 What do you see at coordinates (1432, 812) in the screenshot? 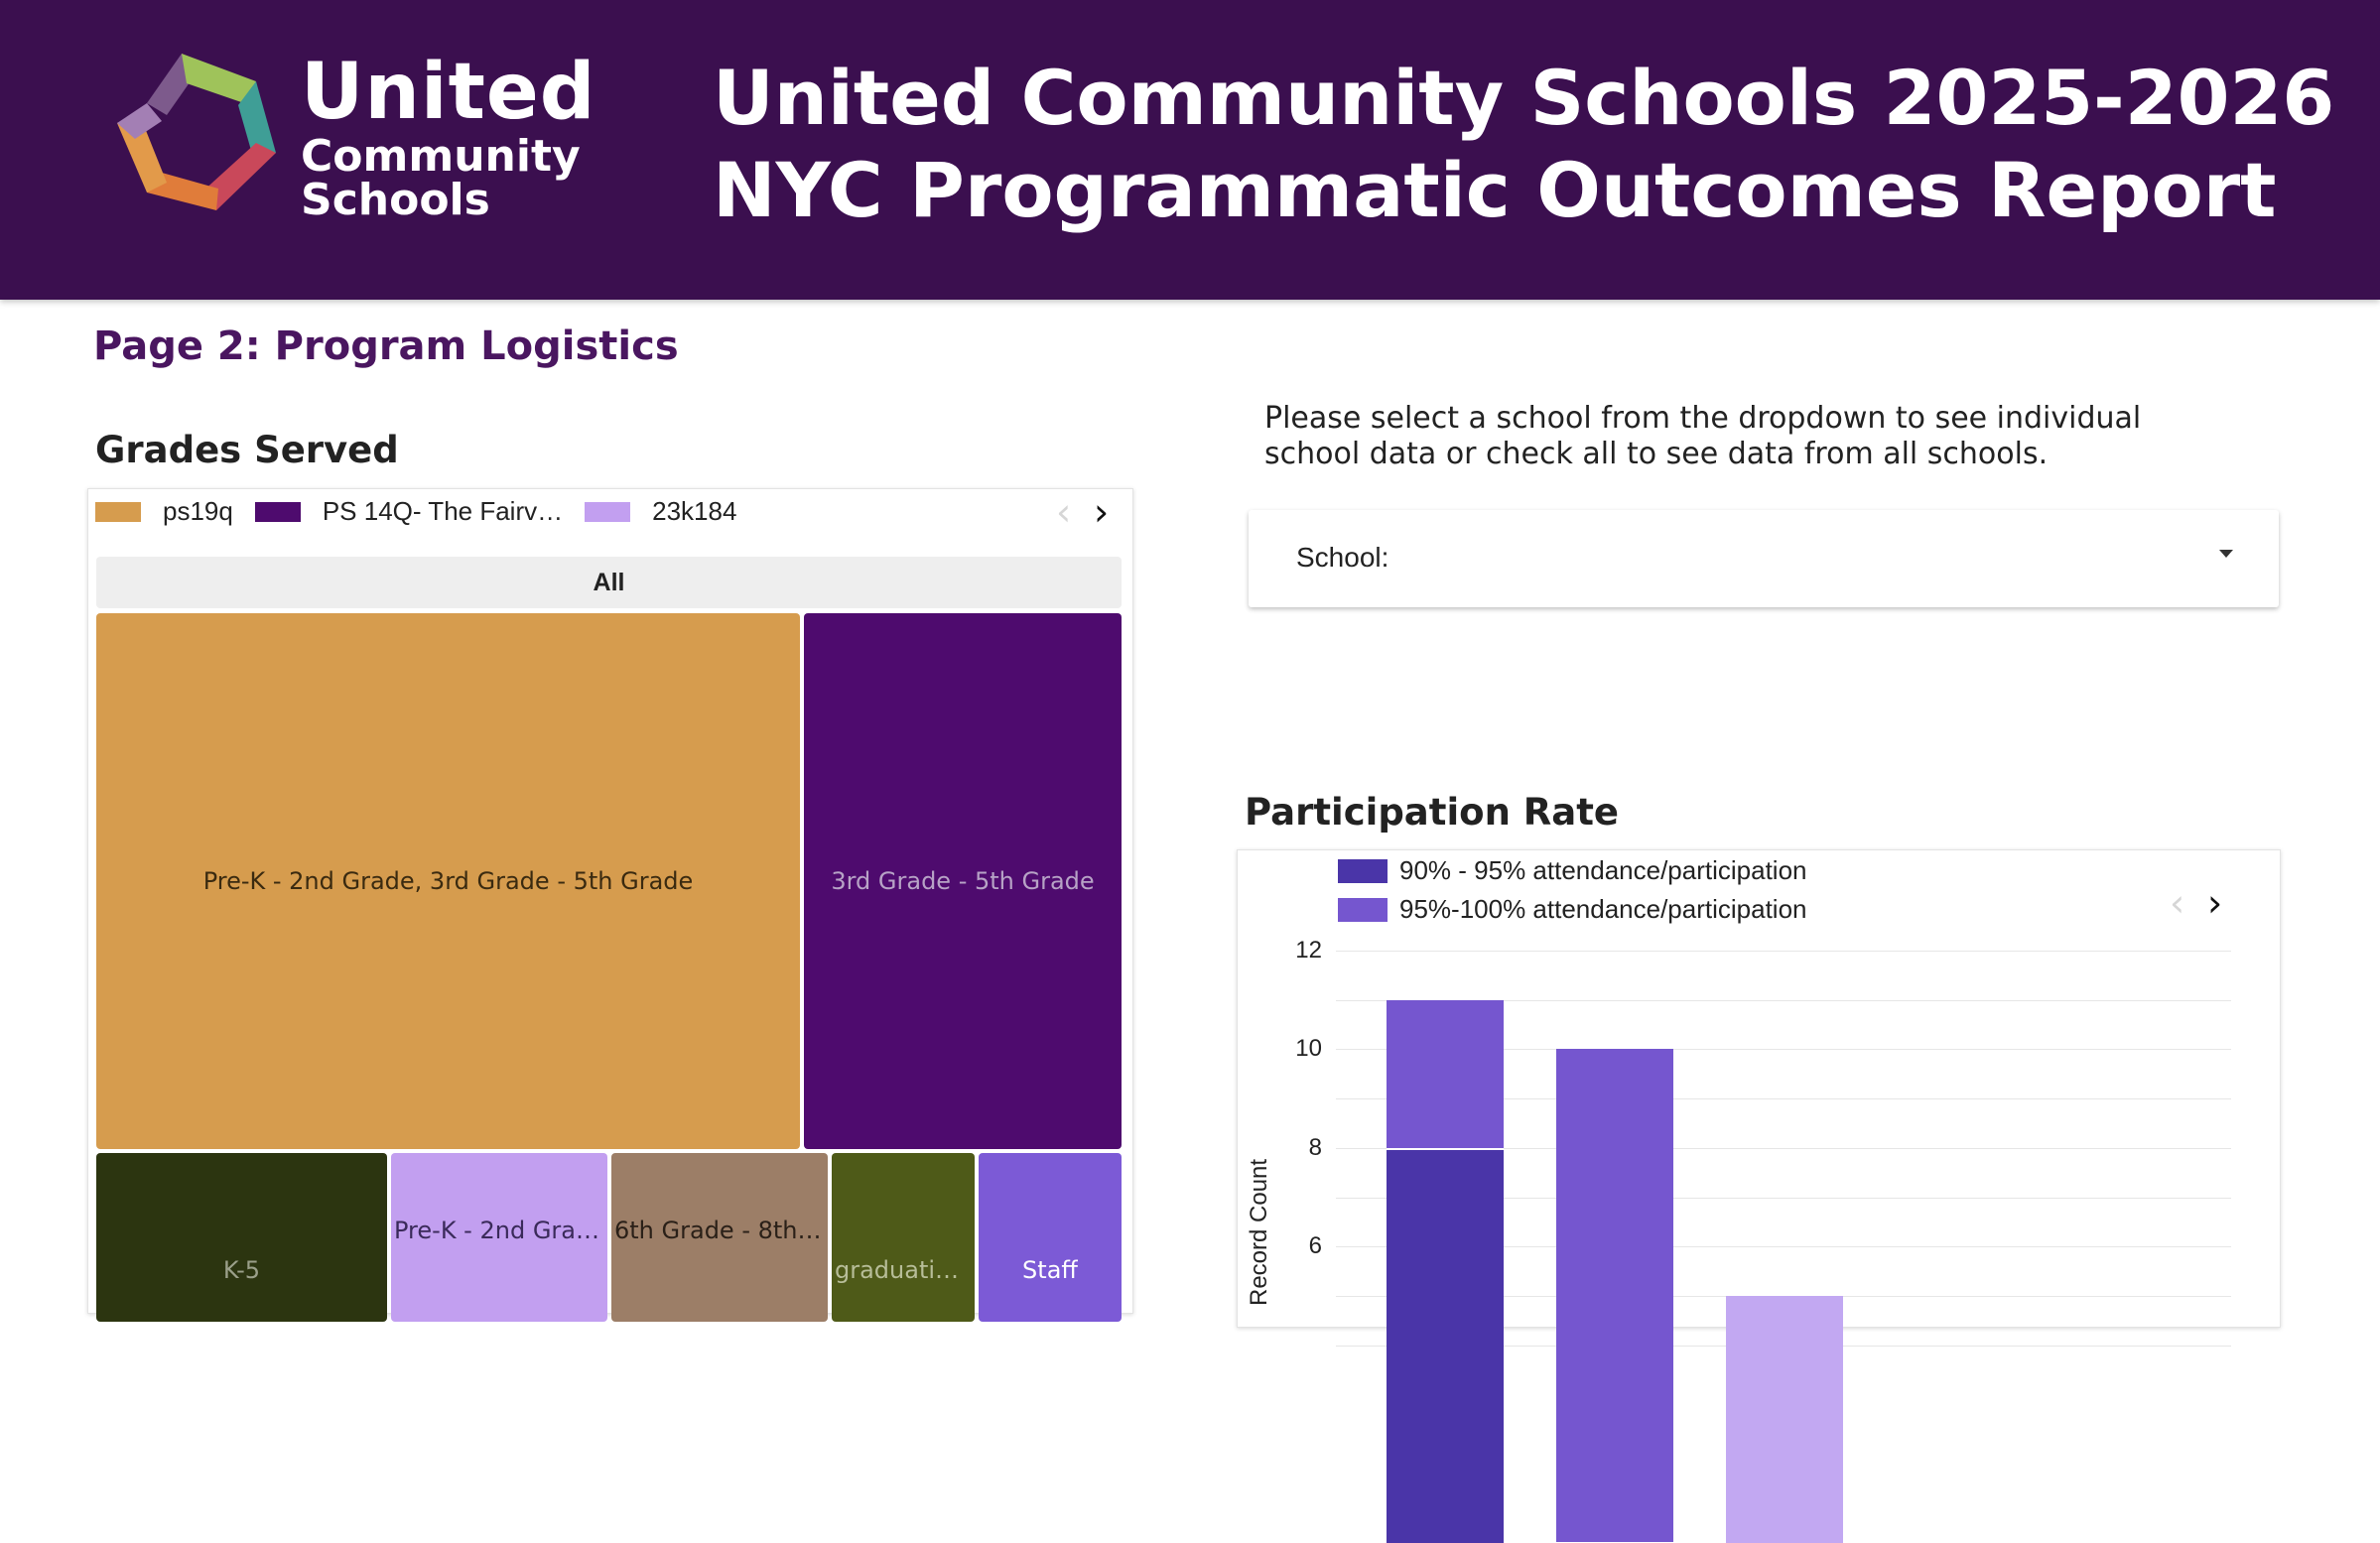
I see `participation-rate-title: Participation Rate` at bounding box center [1432, 812].